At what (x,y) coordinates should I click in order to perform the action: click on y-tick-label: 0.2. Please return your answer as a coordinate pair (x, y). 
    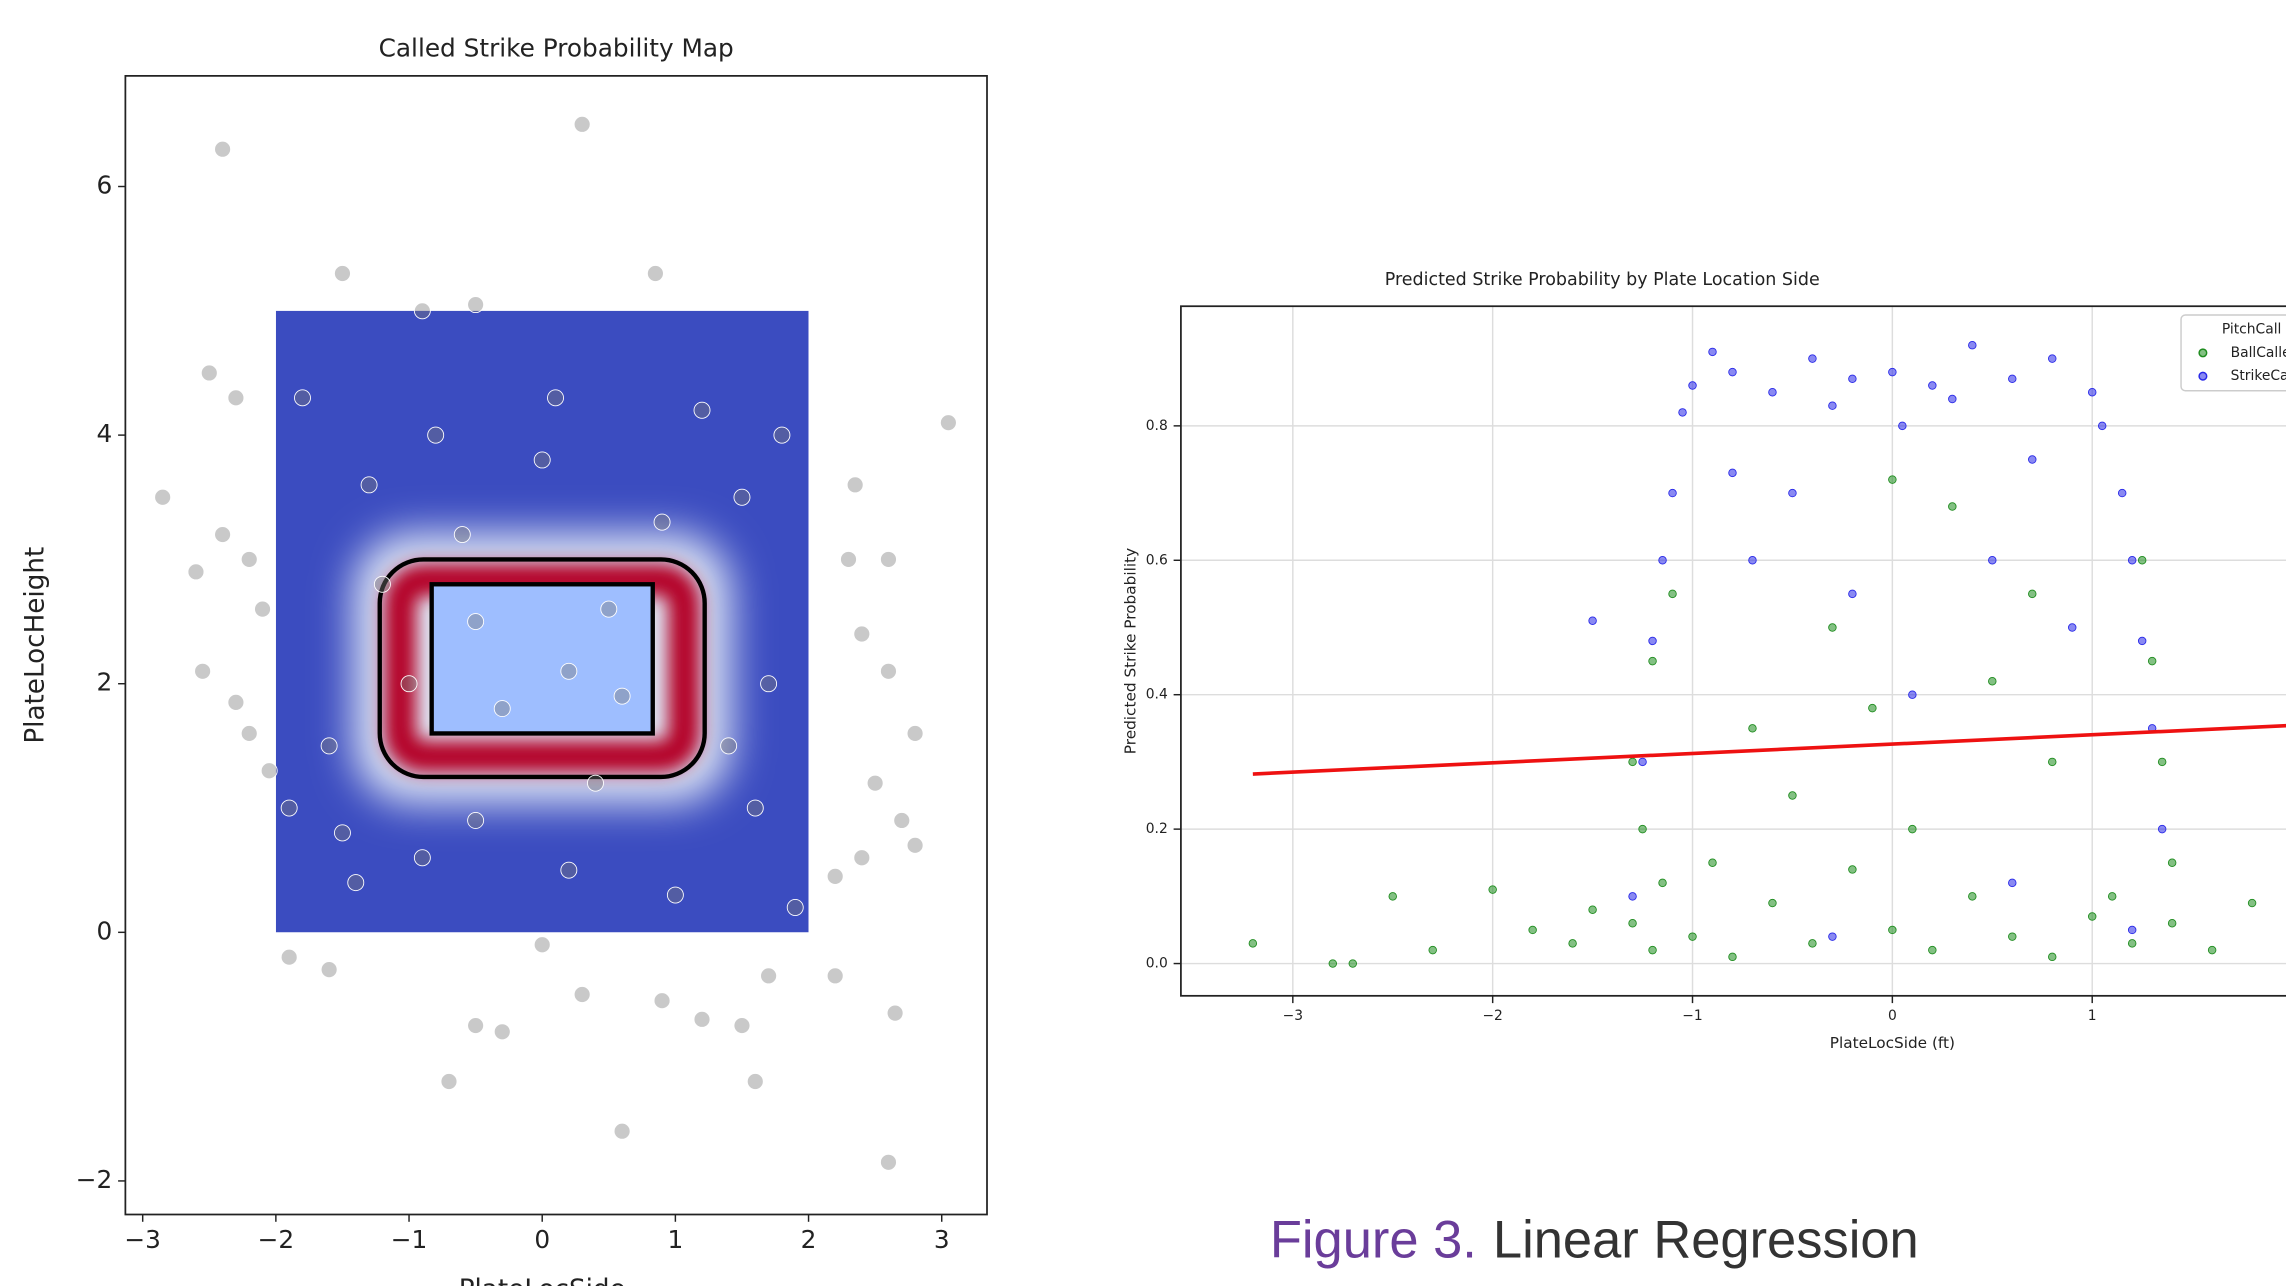
    Looking at the image, I should click on (1157, 829).